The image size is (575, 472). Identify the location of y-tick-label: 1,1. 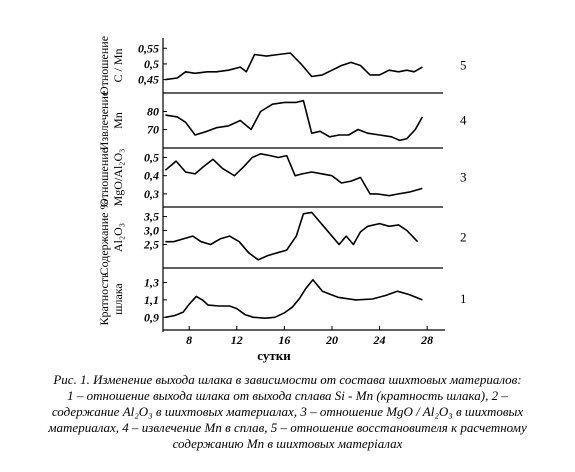
(151, 300).